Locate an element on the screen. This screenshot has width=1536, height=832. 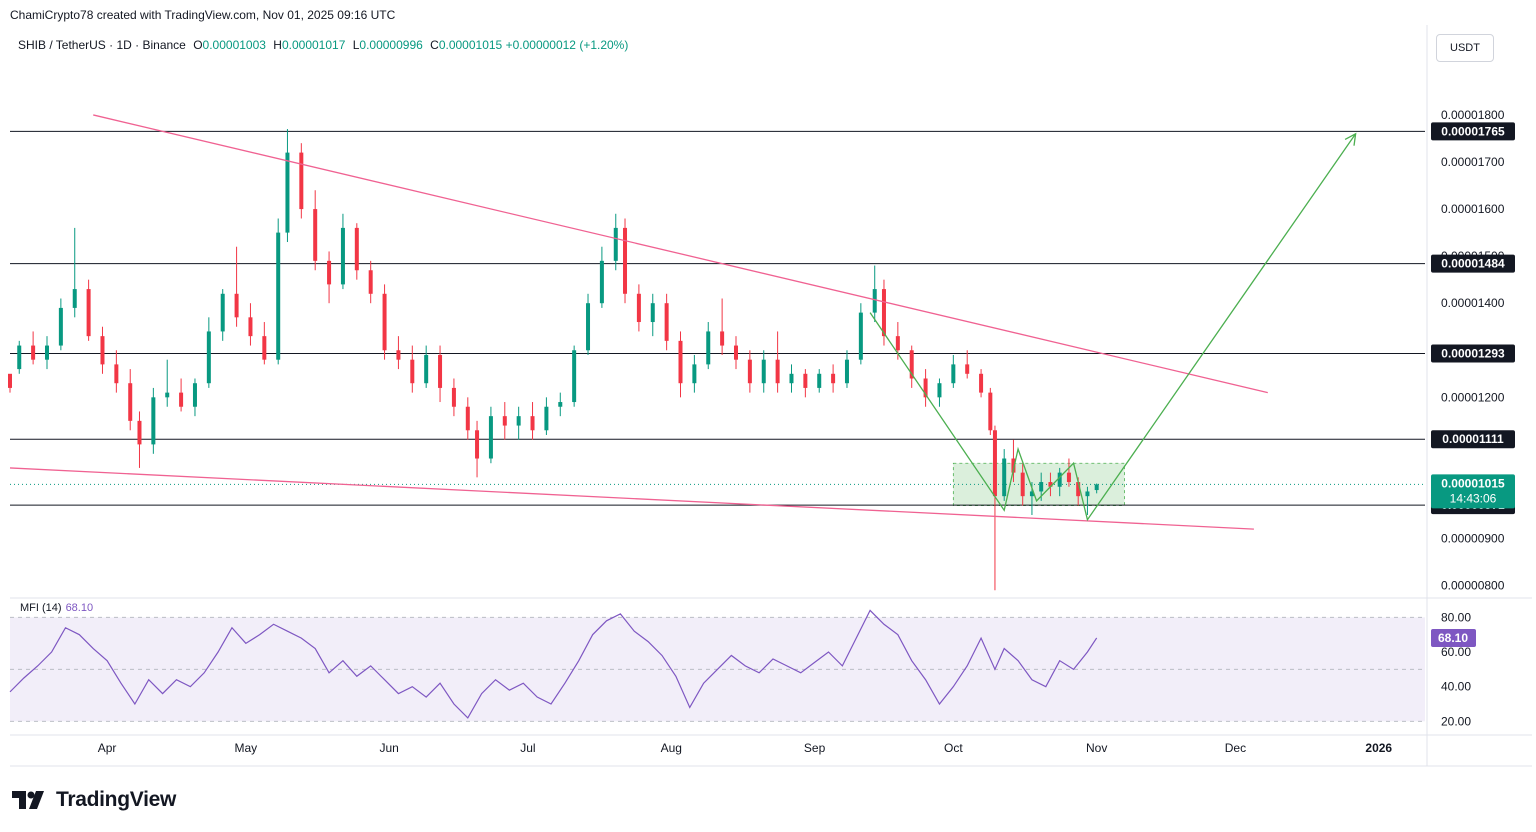
tradingview-logo-icon is located at coordinates (28, 800).